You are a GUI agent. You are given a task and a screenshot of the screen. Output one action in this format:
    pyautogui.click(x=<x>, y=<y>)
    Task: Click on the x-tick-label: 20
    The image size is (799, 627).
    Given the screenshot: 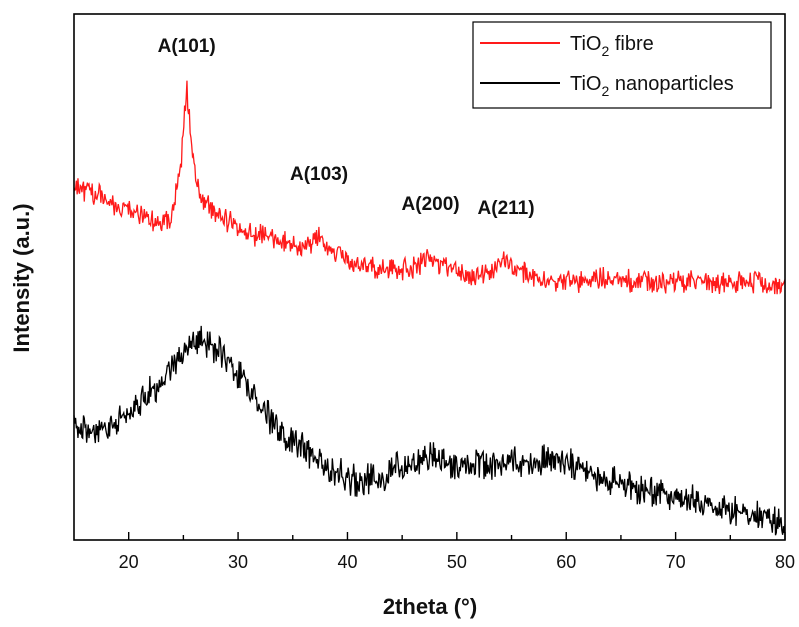 What is the action you would take?
    pyautogui.click(x=129, y=562)
    